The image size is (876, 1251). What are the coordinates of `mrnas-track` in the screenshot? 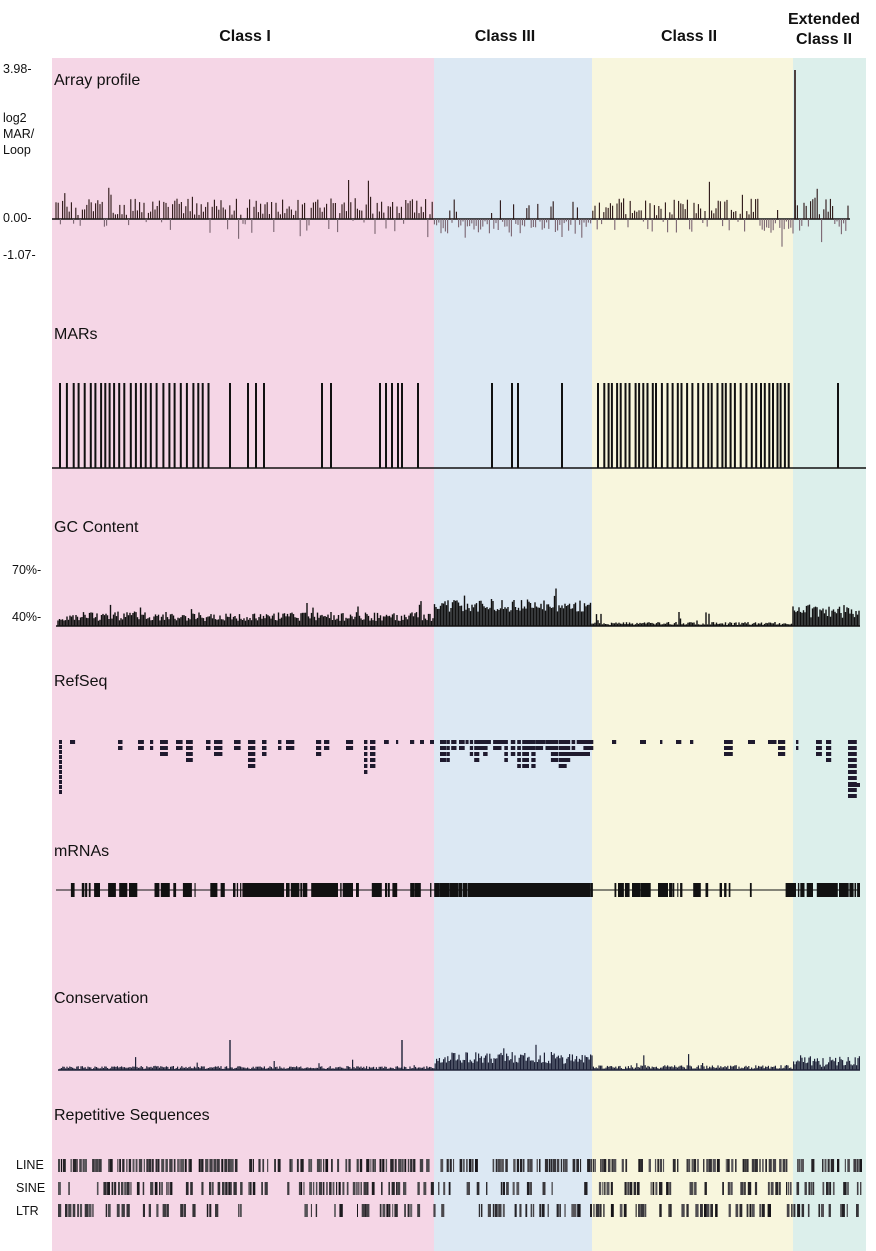 It's located at (458, 890).